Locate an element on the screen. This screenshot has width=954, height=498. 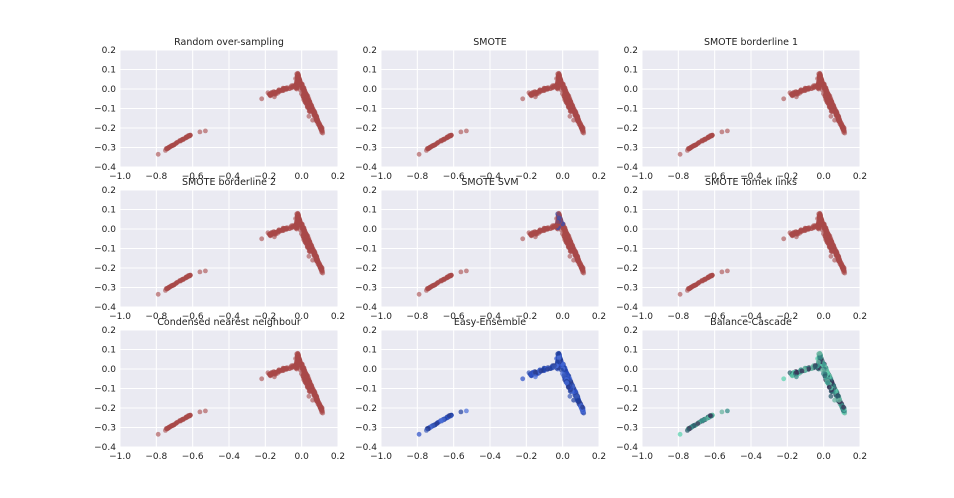
x-tick-label: 0.2 is located at coordinates (860, 177).